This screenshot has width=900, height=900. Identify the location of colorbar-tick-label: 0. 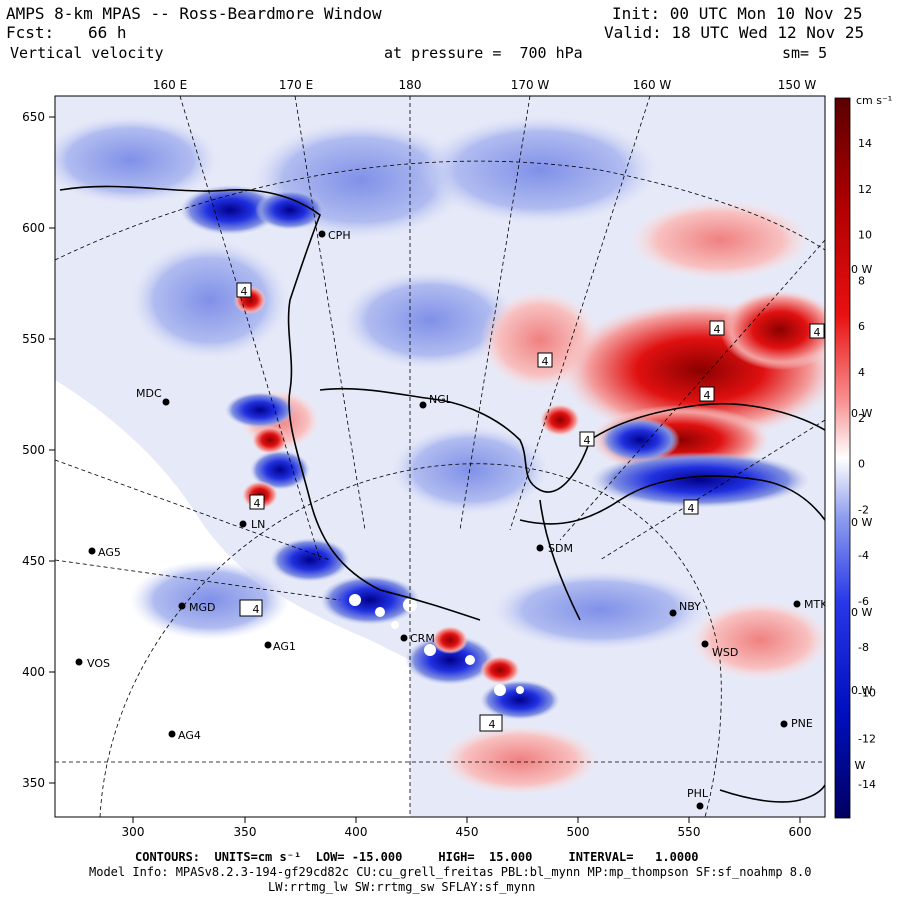
(861, 464).